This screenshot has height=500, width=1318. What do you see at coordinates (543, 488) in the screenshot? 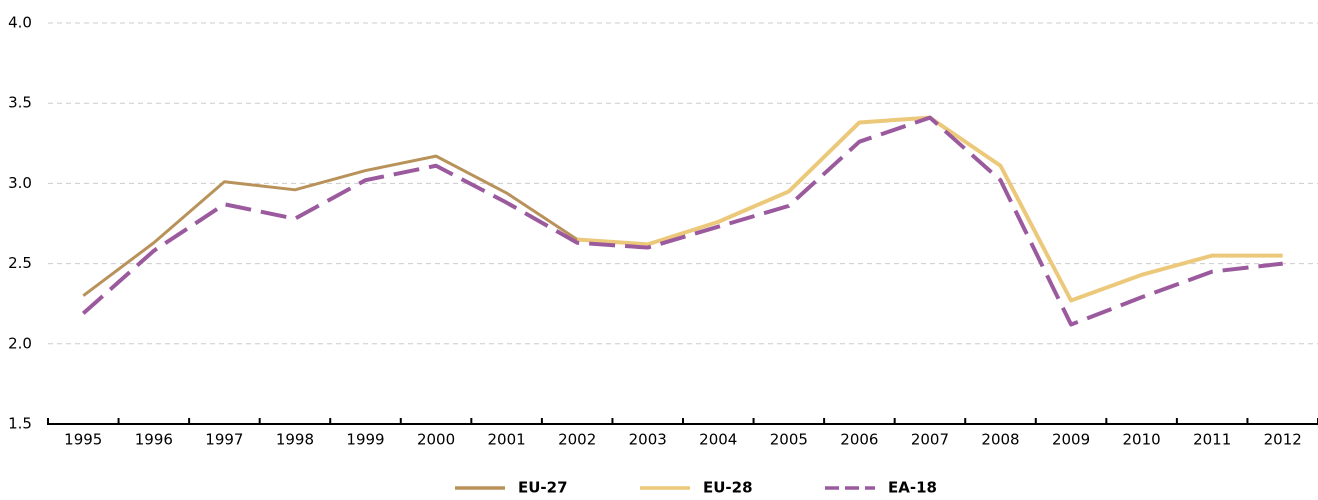
I see `legend-label: EU-27` at bounding box center [543, 488].